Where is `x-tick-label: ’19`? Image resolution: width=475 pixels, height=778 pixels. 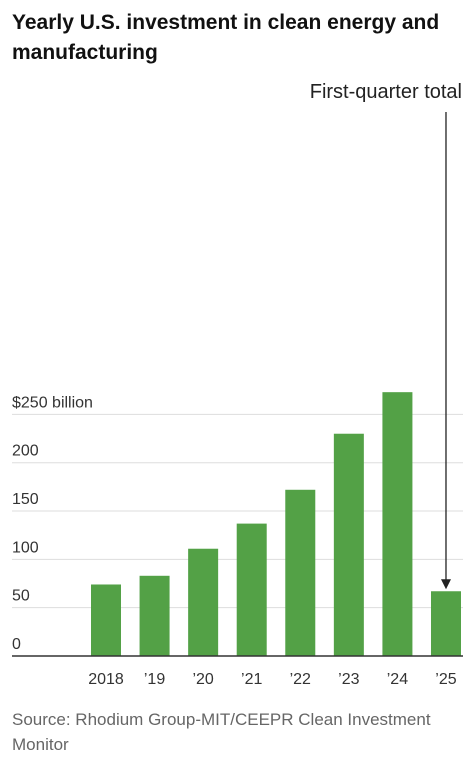 x-tick-label: ’19 is located at coordinates (154, 679).